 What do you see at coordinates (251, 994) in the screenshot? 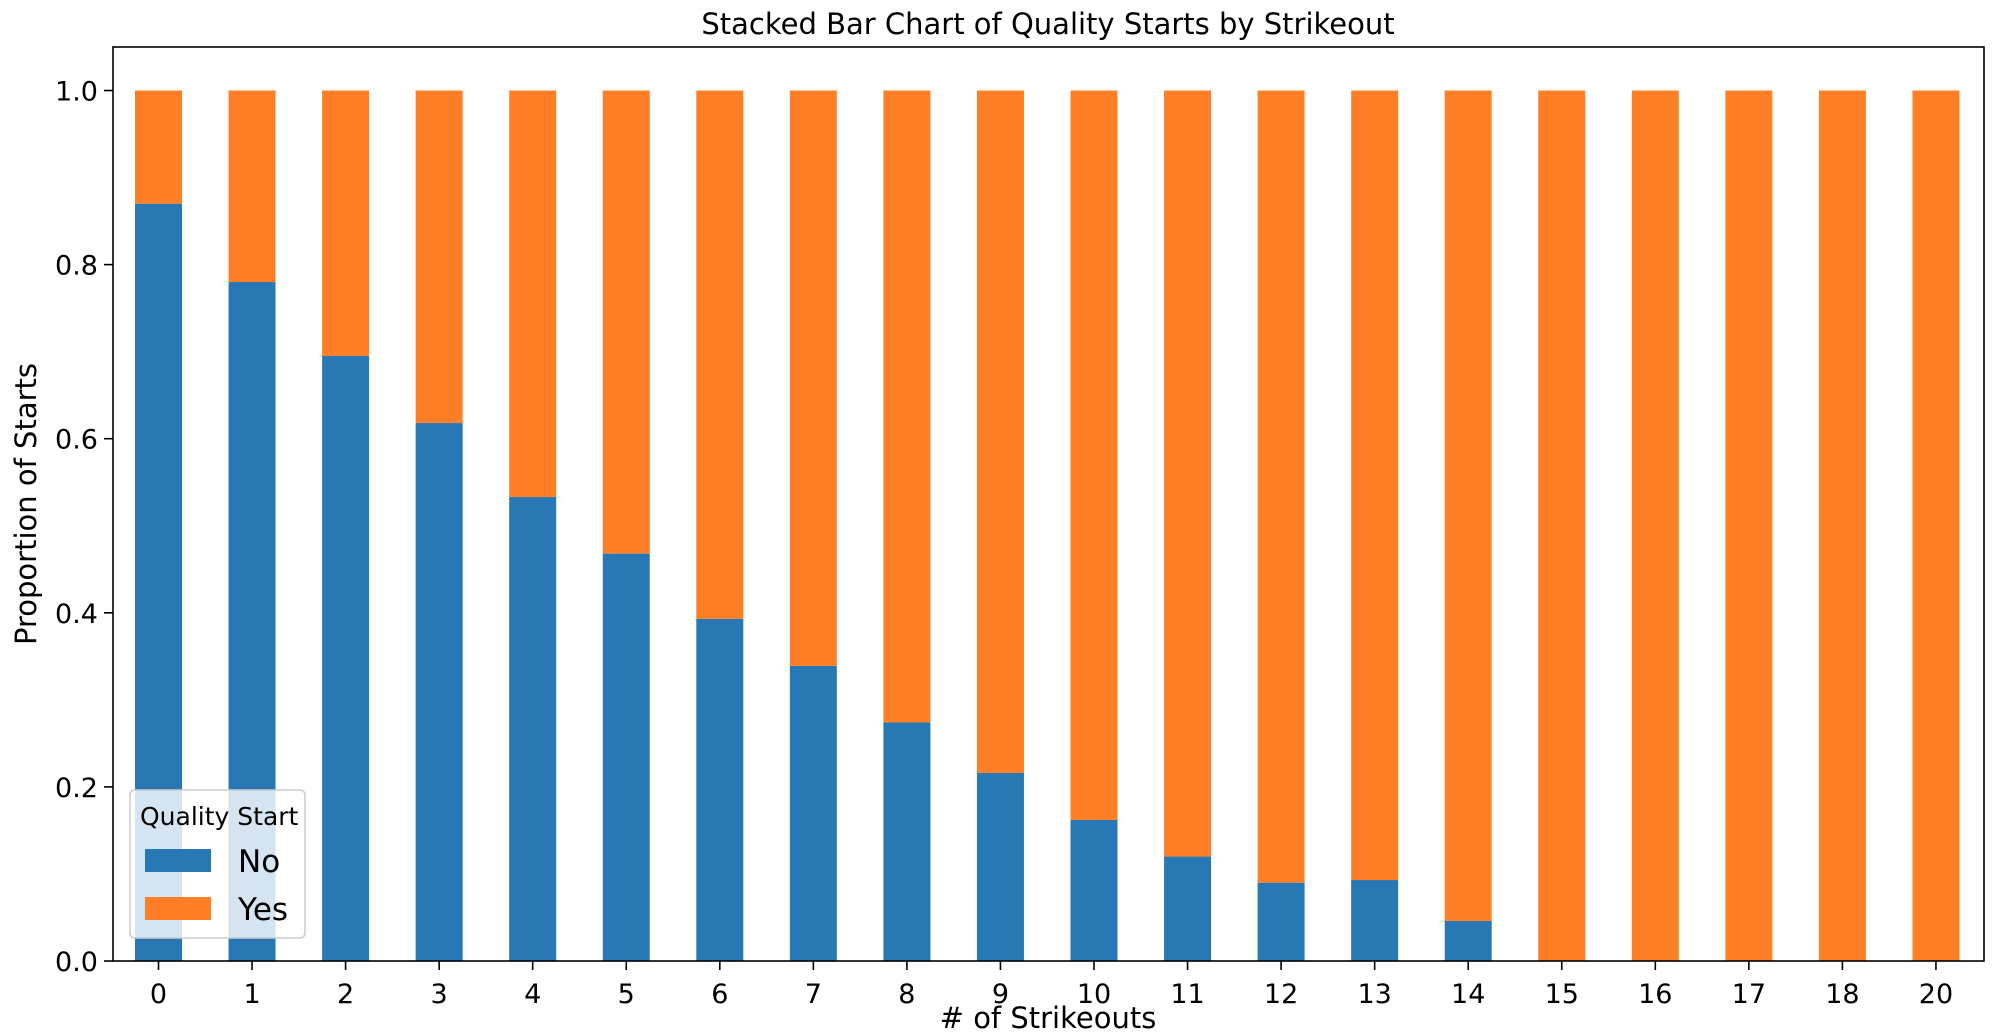
I see `x-tick-label: 1` at bounding box center [251, 994].